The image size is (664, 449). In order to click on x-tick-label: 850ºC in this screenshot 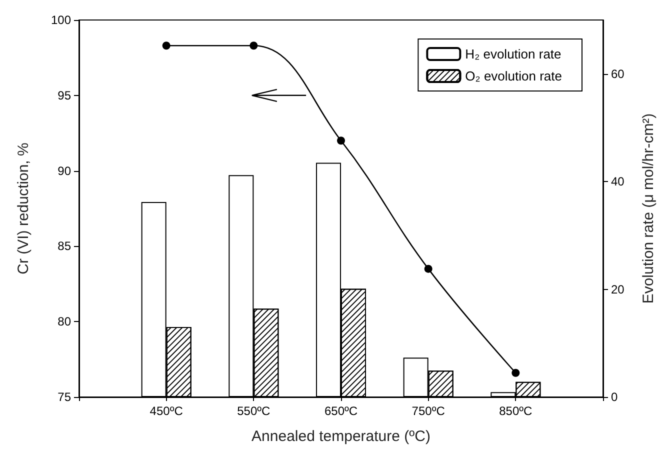, I will do `click(516, 411)`.